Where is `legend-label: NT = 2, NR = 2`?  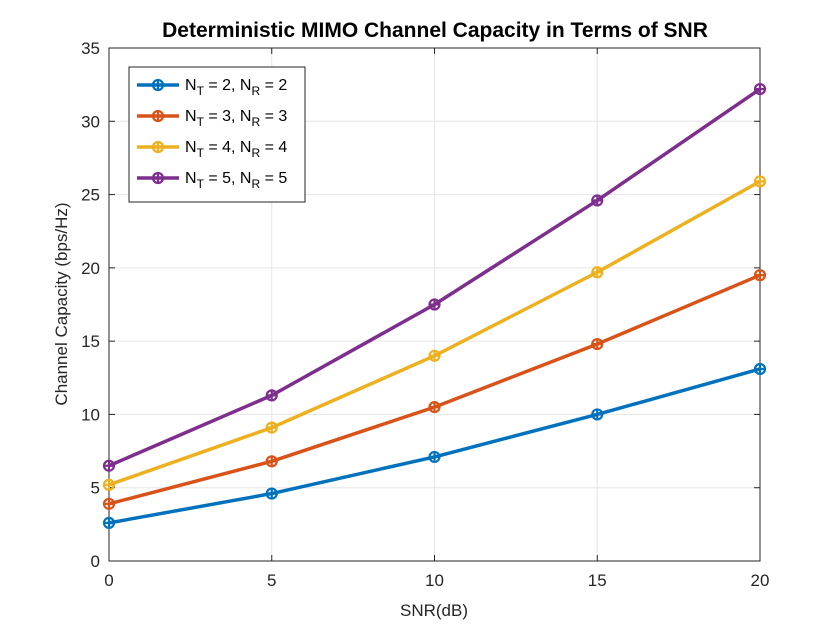
legend-label: NT = 2, NR = 2 is located at coordinates (236, 87).